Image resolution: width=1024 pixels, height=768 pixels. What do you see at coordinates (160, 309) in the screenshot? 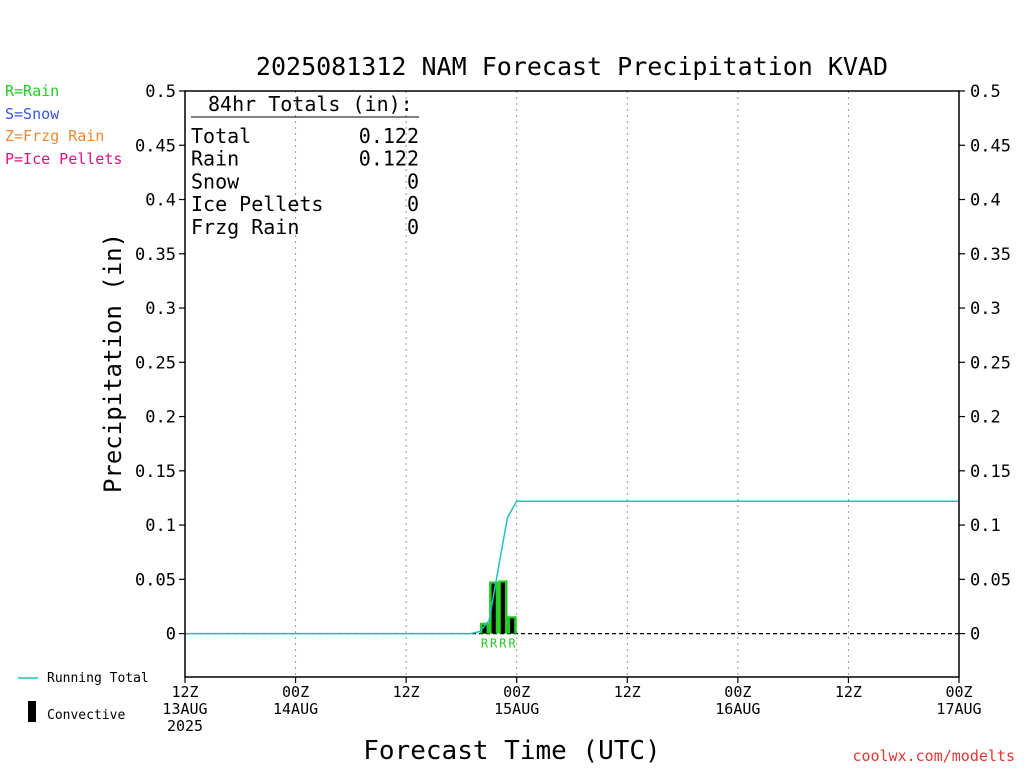
I see `y-tick-label-left-6: 0.3` at bounding box center [160, 309].